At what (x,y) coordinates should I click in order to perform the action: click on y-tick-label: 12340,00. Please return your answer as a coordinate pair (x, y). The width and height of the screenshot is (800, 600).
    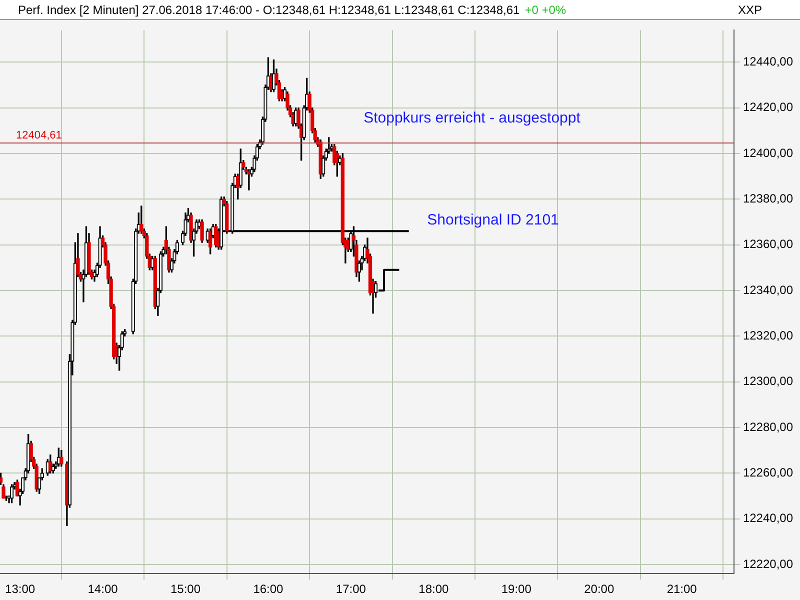
    Looking at the image, I should click on (768, 289).